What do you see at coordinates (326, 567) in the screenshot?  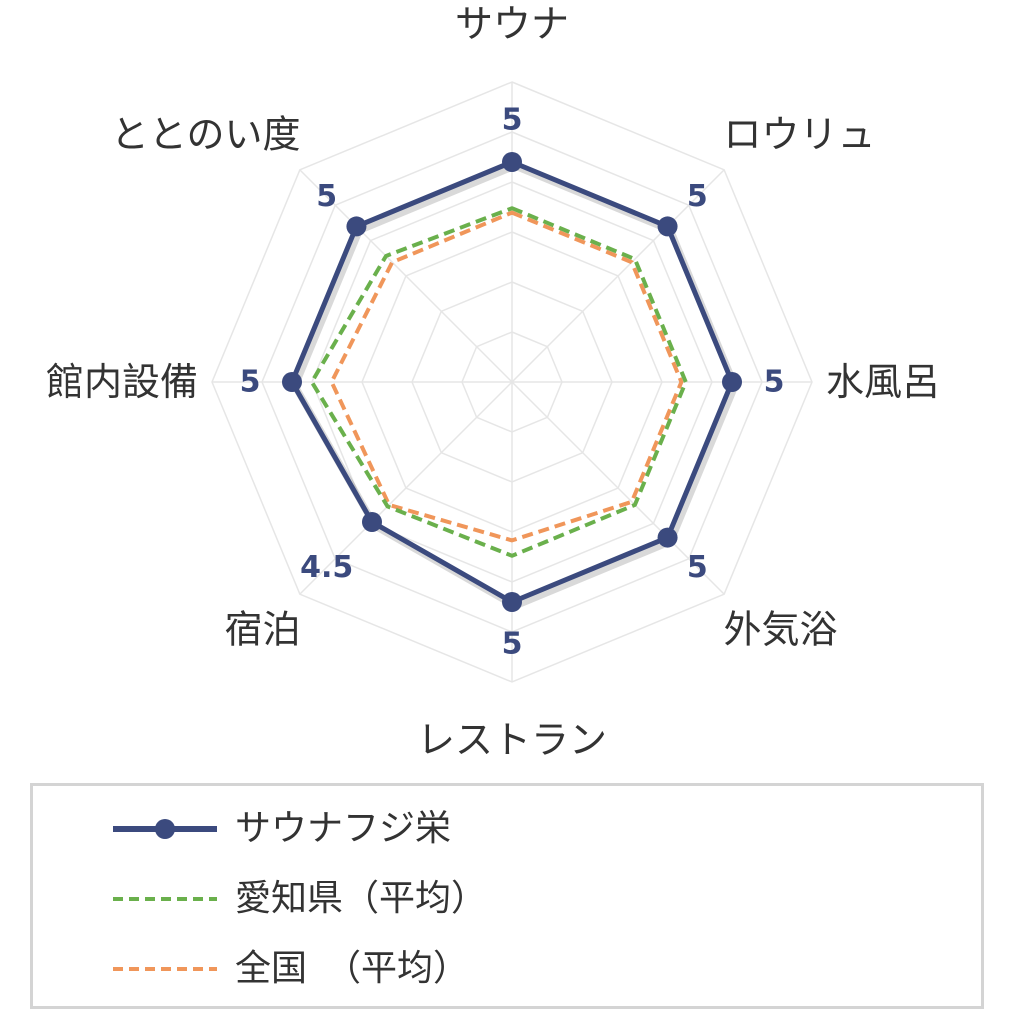 I see `value-label: 4.5` at bounding box center [326, 567].